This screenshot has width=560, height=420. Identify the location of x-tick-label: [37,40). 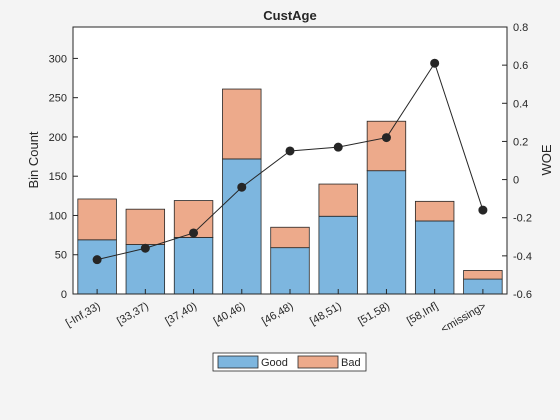
(181, 314).